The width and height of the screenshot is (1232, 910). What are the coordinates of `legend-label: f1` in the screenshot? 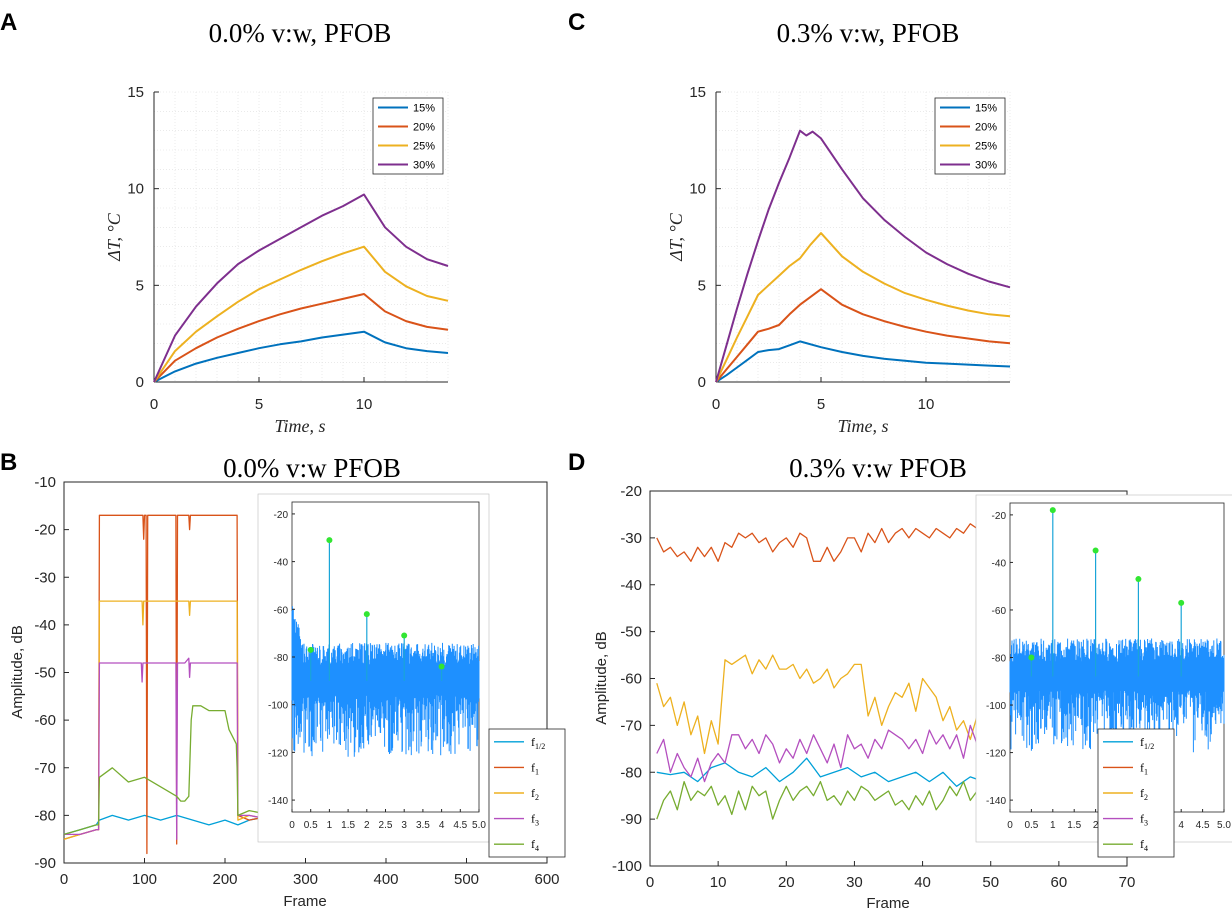 It's located at (1144, 768).